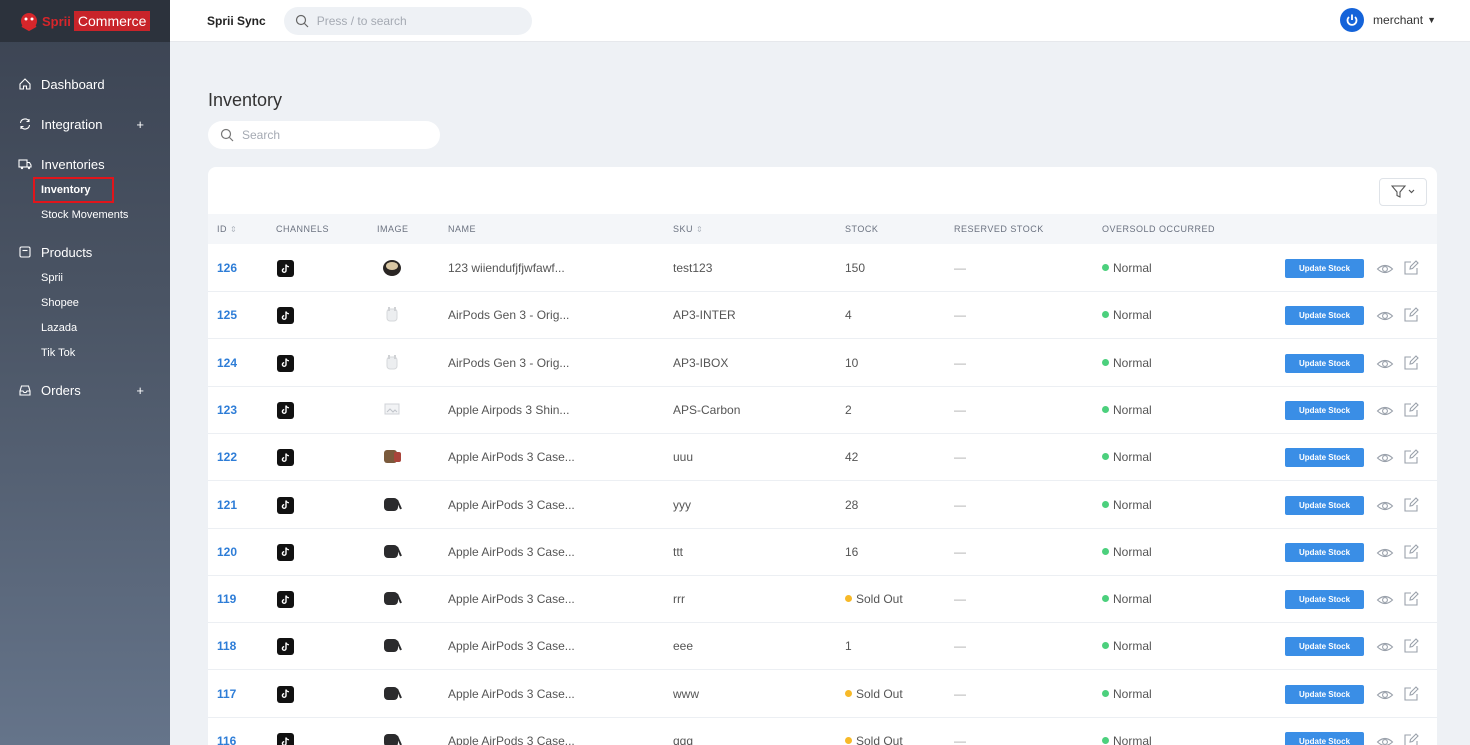  Describe the element at coordinates (85, 124) in the screenshot. I see `sidebar-item-integration: Integration +` at that location.